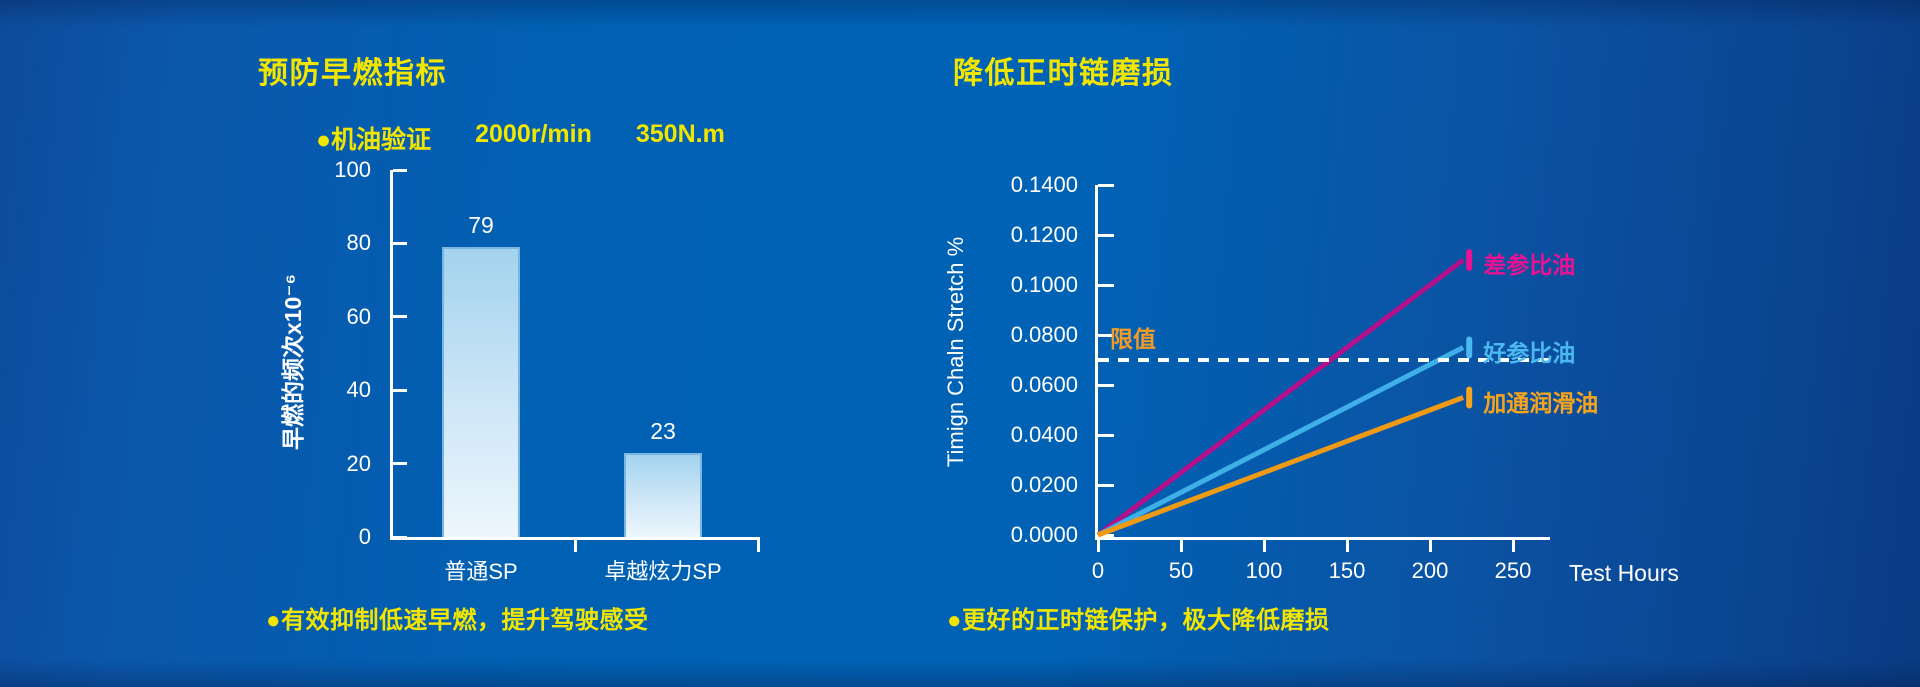 This screenshot has width=1920, height=687. What do you see at coordinates (1044, 534) in the screenshot?
I see `line-y-tick-label: 0.0000` at bounding box center [1044, 534].